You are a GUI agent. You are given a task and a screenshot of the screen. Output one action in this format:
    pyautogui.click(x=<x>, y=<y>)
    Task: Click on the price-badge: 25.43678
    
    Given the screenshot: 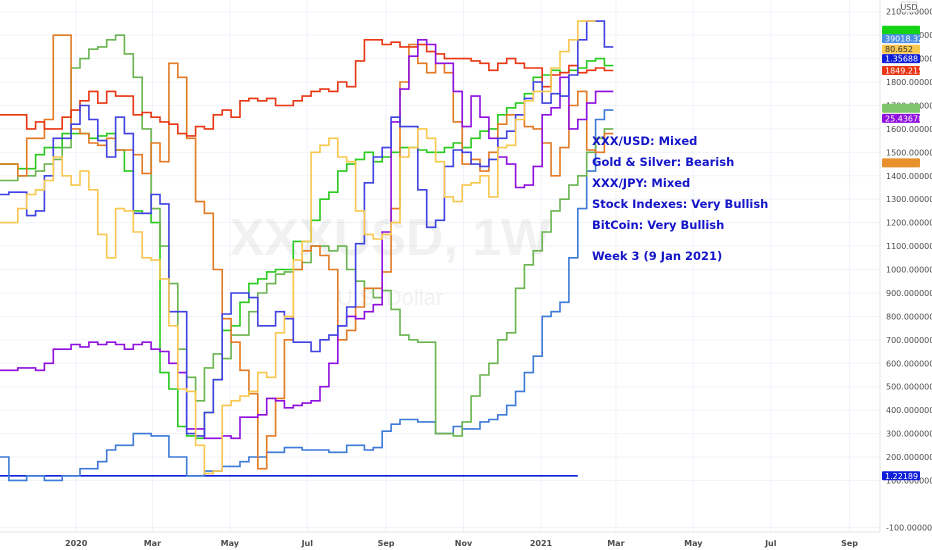 What is the action you would take?
    pyautogui.click(x=902, y=118)
    